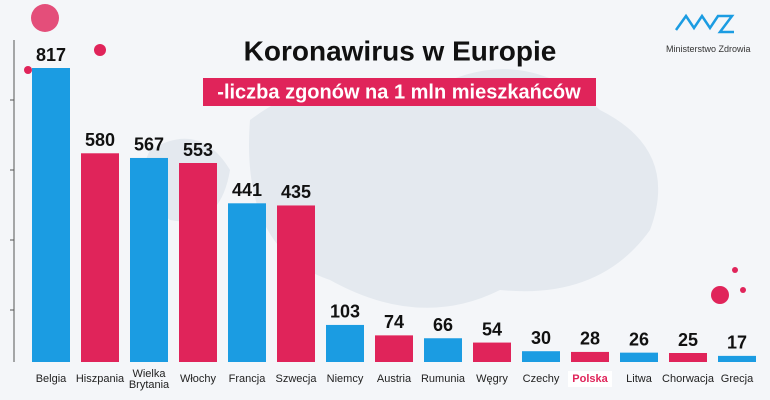 This screenshot has width=770, height=400. I want to click on x-tick-label: Chorwacja, so click(688, 379).